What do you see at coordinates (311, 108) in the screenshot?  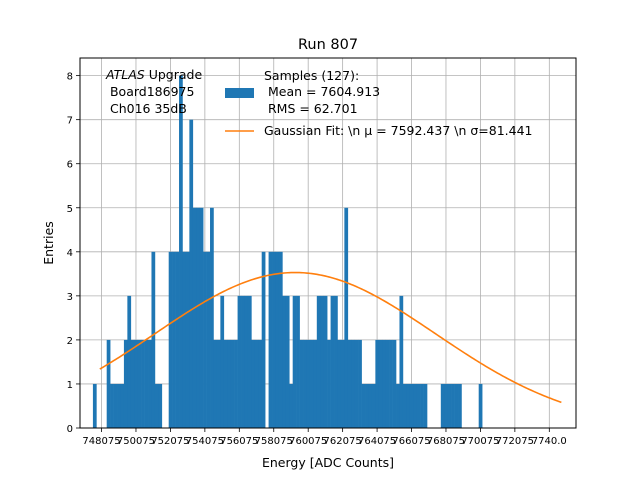 I see `legend-hist-line3: RMS = 62.701` at bounding box center [311, 108].